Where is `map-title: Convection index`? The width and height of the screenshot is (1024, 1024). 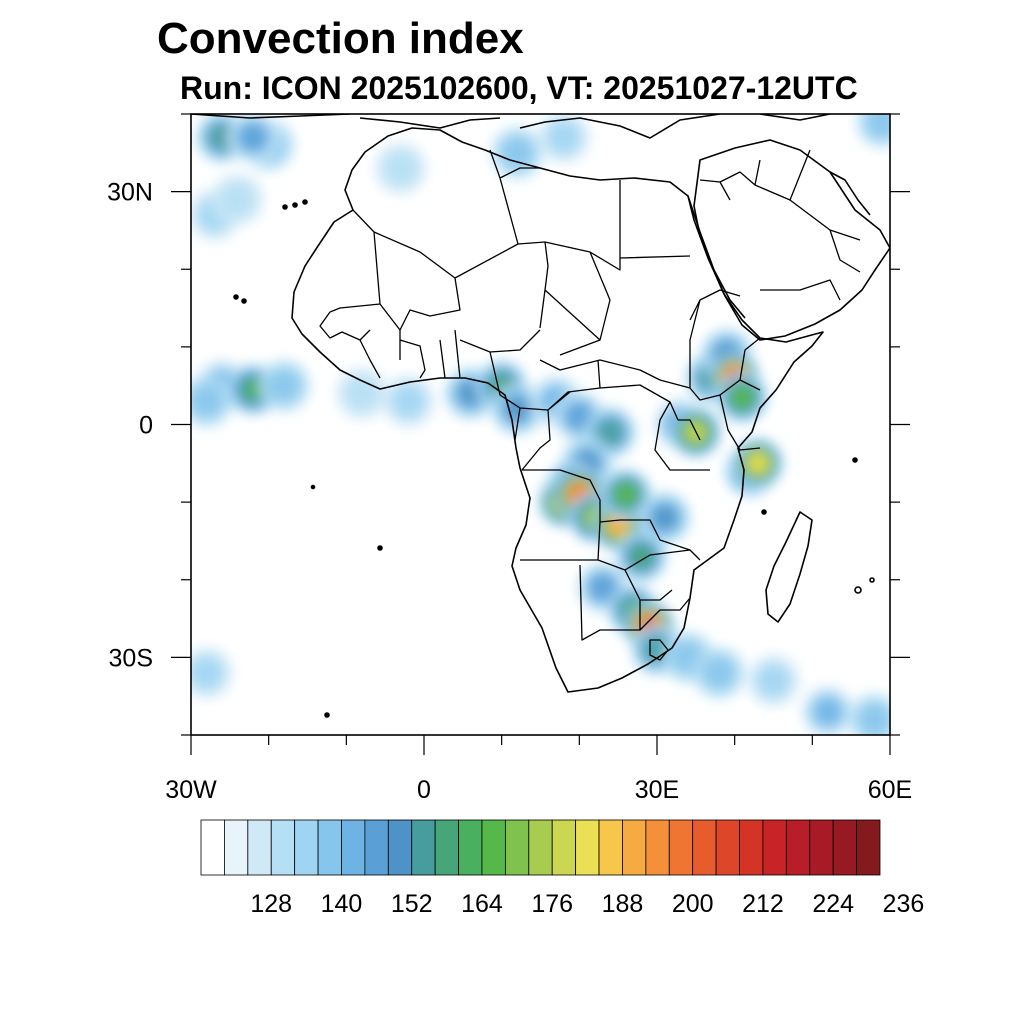
map-title: Convection index is located at coordinates (340, 38).